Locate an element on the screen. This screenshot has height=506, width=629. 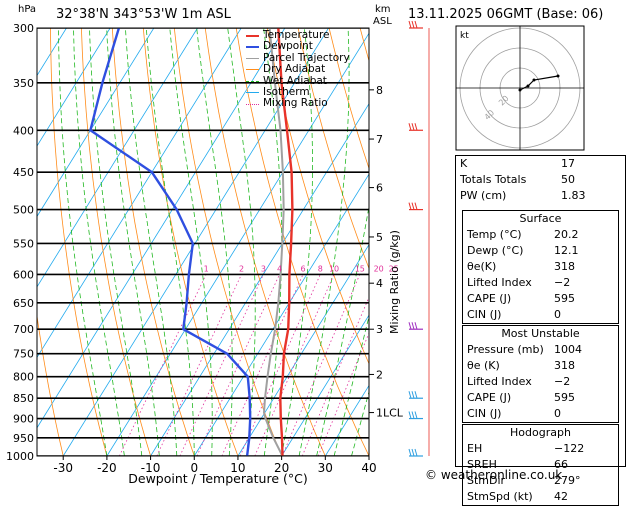
legend-item-isotherm: Isotherm is located at coordinates (298, 92).